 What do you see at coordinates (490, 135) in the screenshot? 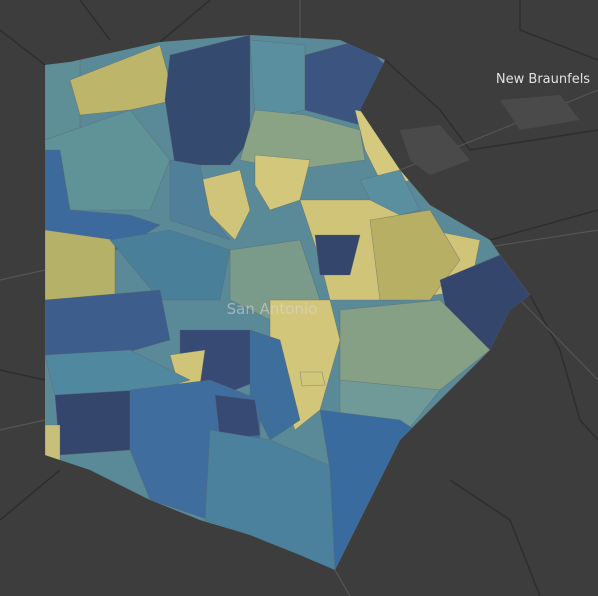
I see `urban-area` at bounding box center [490, 135].